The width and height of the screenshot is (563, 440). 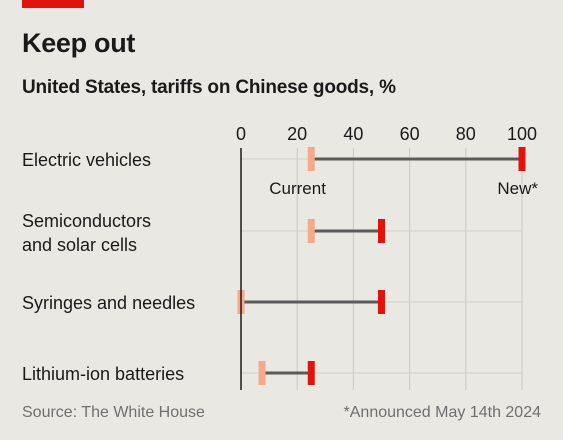 I want to click on footnote: *Announced May 14th 2024, so click(x=442, y=412).